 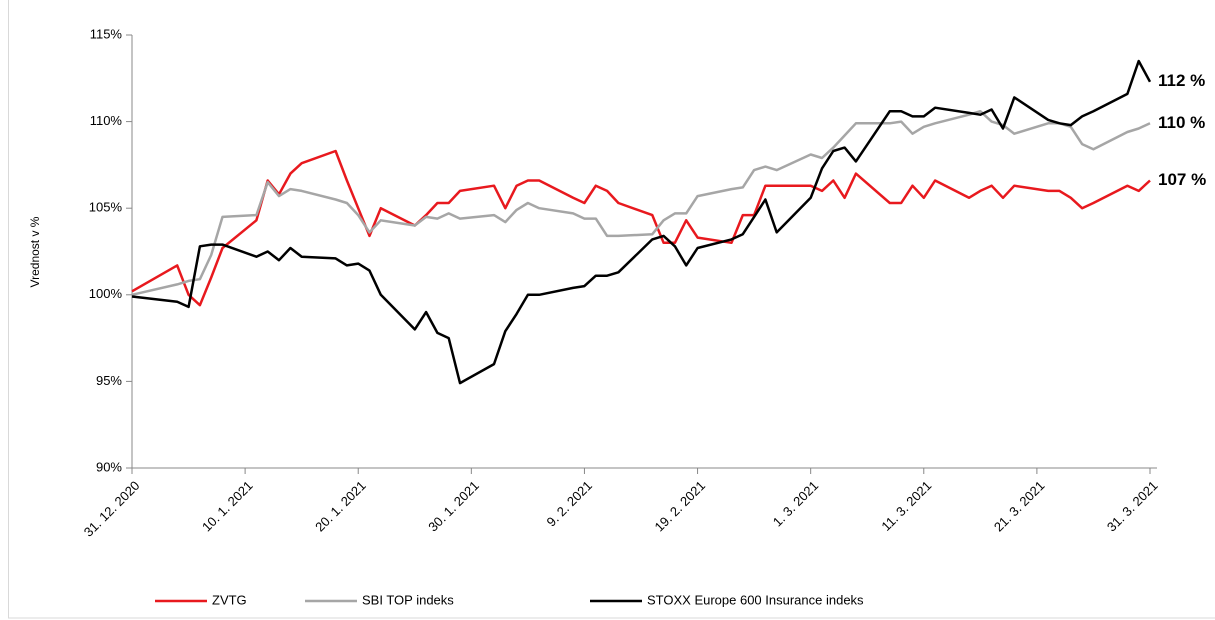 I want to click on legend-label: ZVTG, so click(x=229, y=599).